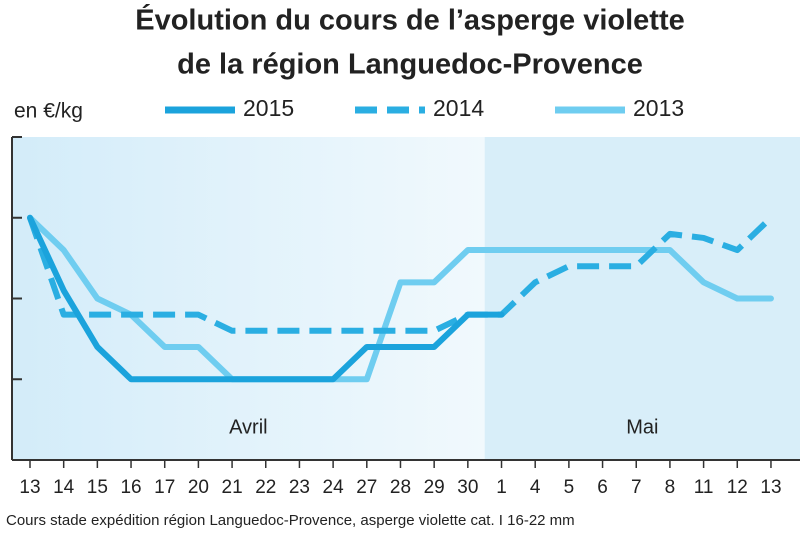 The height and width of the screenshot is (550, 800). What do you see at coordinates (248, 427) in the screenshot?
I see `month-label: Avril` at bounding box center [248, 427].